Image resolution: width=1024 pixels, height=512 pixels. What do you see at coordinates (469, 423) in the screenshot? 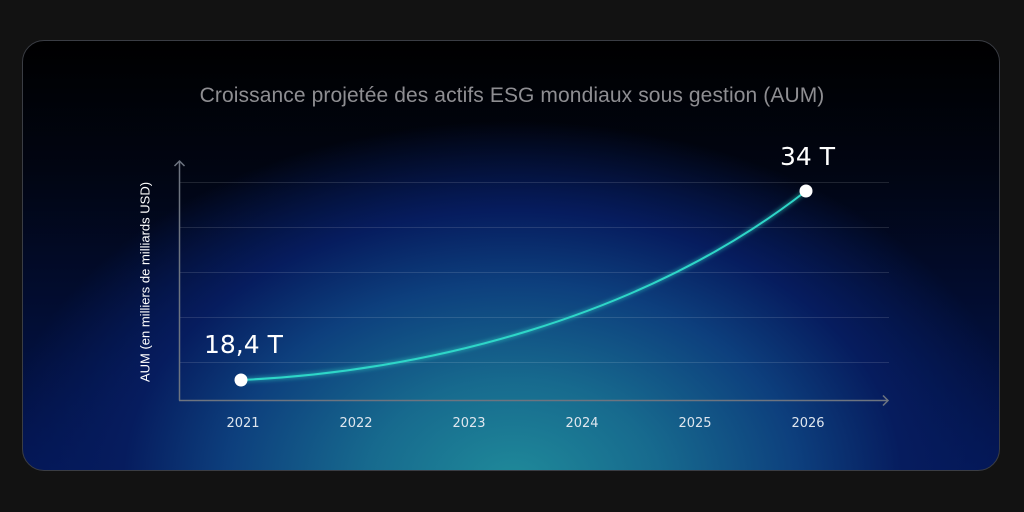
I see `x-tick-2023: 2023` at bounding box center [469, 423].